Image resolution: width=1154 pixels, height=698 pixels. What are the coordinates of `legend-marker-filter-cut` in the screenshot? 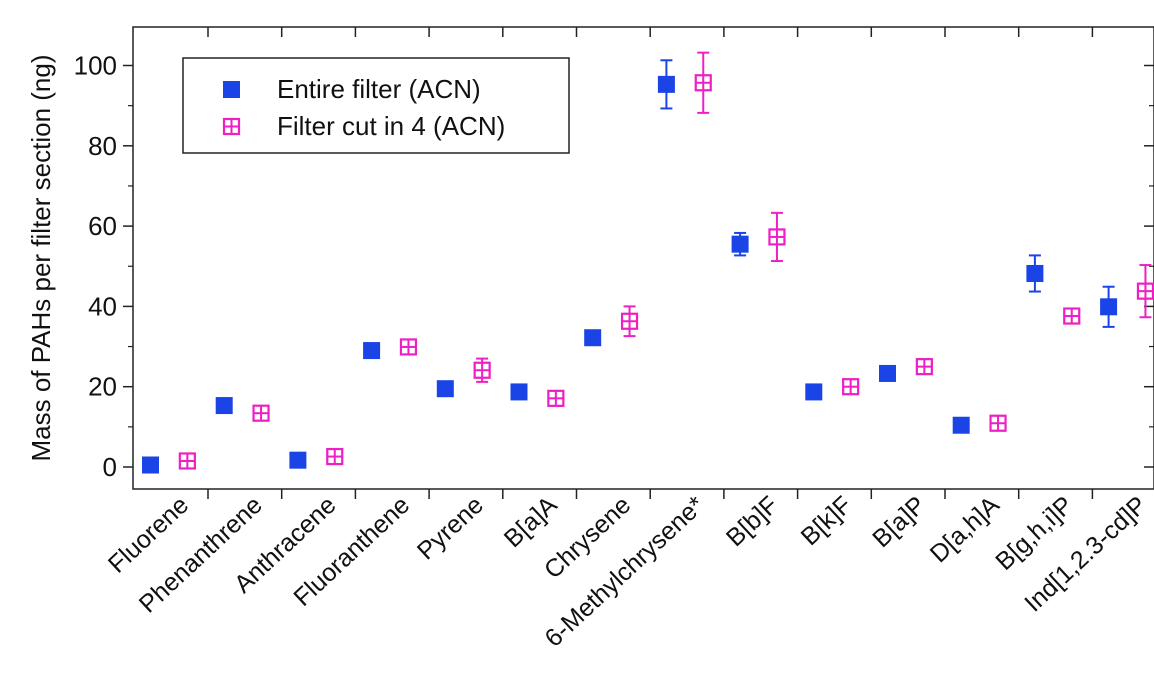 It's located at (231, 126).